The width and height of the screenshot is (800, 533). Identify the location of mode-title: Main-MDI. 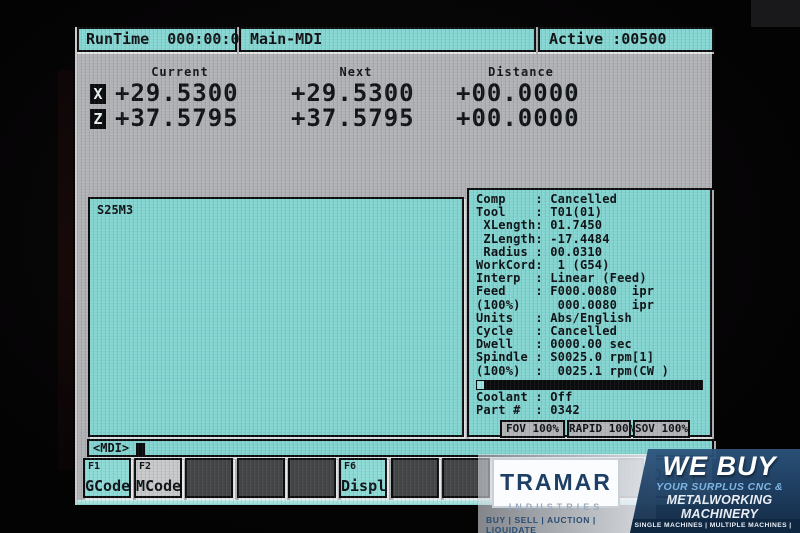
(286, 39).